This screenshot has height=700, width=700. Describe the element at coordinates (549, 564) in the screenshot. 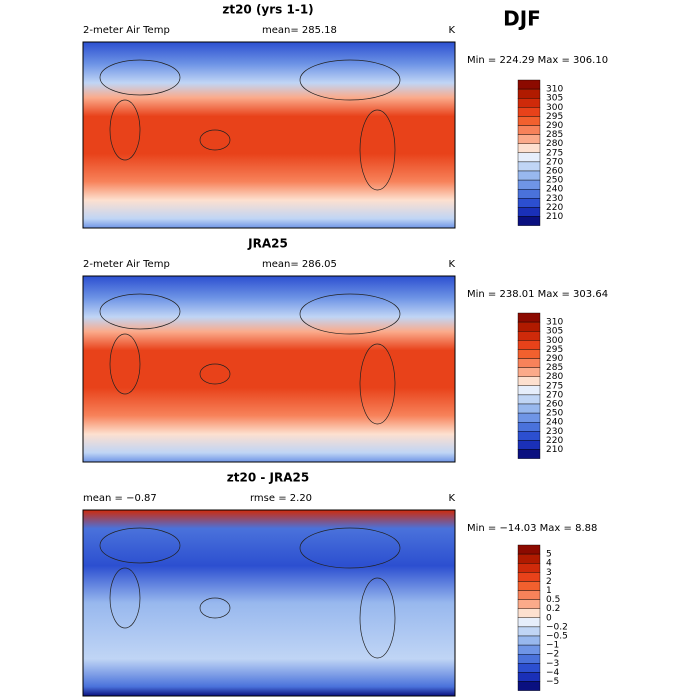

I see `colorbar-label: 4` at that location.